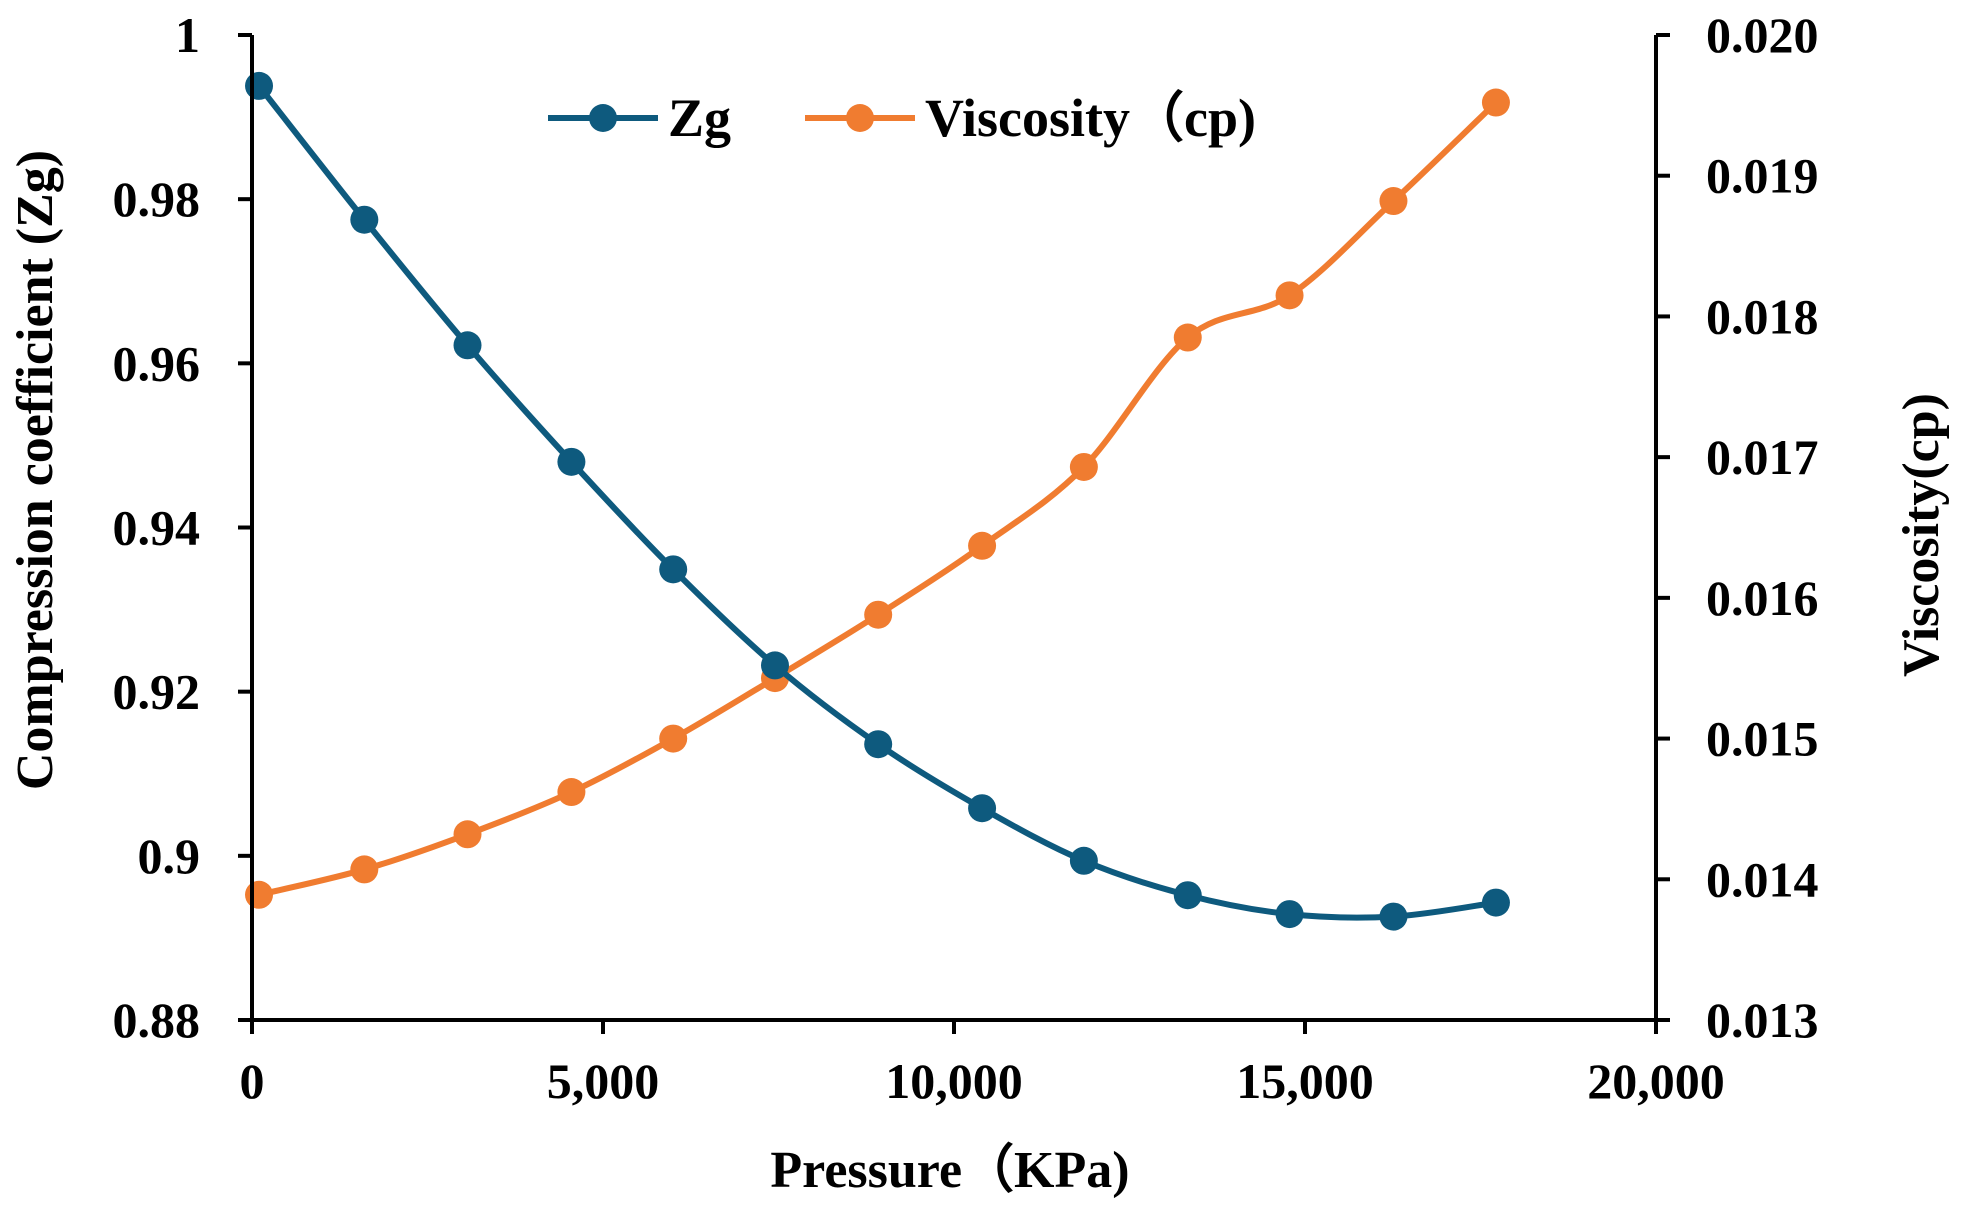  What do you see at coordinates (860, 118) in the screenshot?
I see `legend-viscosity-marker` at bounding box center [860, 118].